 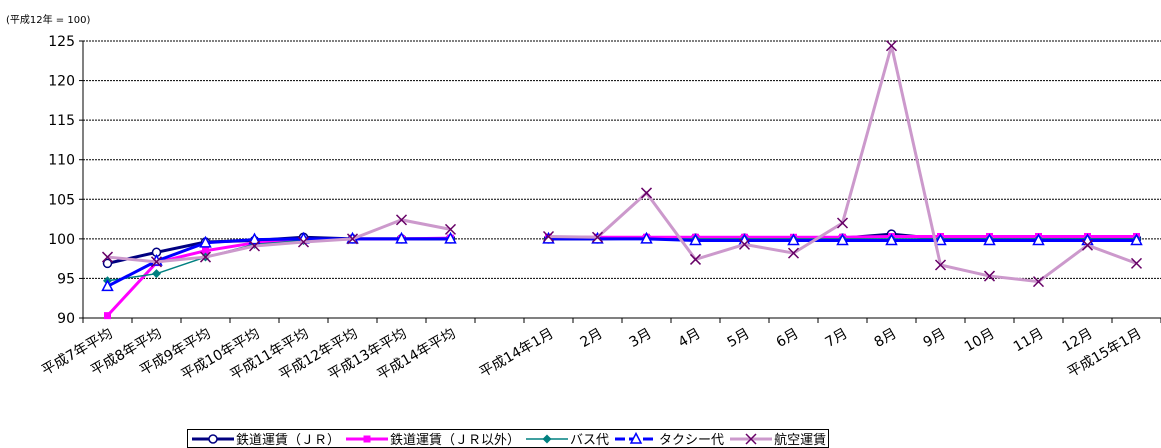 I want to click on legend-label: 鉄道運賃（ＪＲ以外）, so click(x=455, y=440).